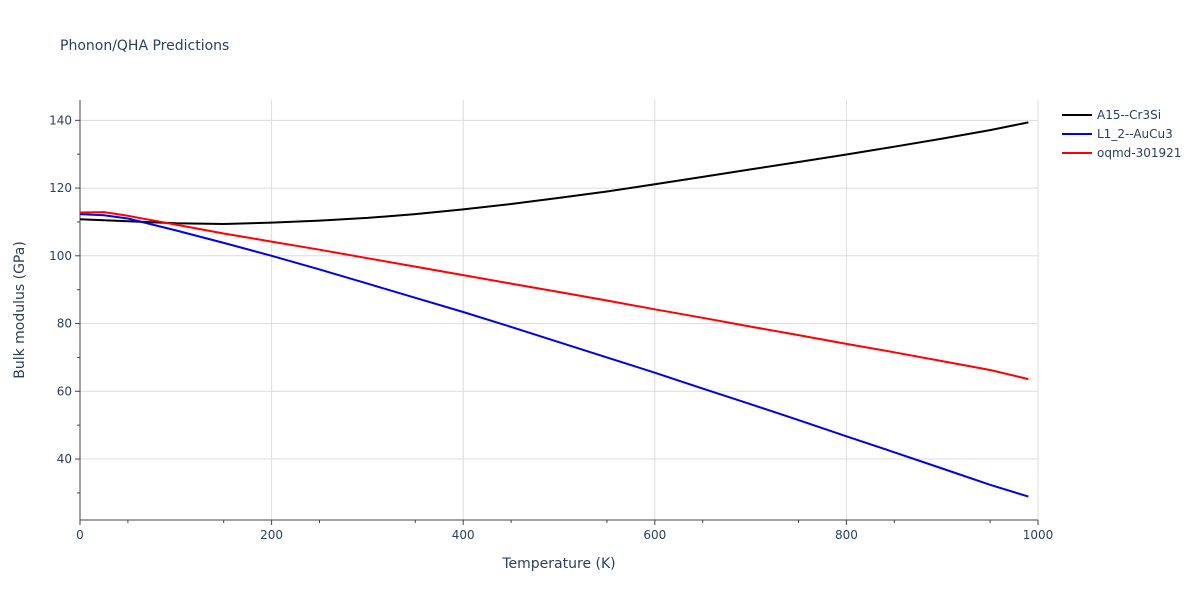 The image size is (1200, 600). What do you see at coordinates (1038, 535) in the screenshot?
I see `x-tick-label: 1000` at bounding box center [1038, 535].